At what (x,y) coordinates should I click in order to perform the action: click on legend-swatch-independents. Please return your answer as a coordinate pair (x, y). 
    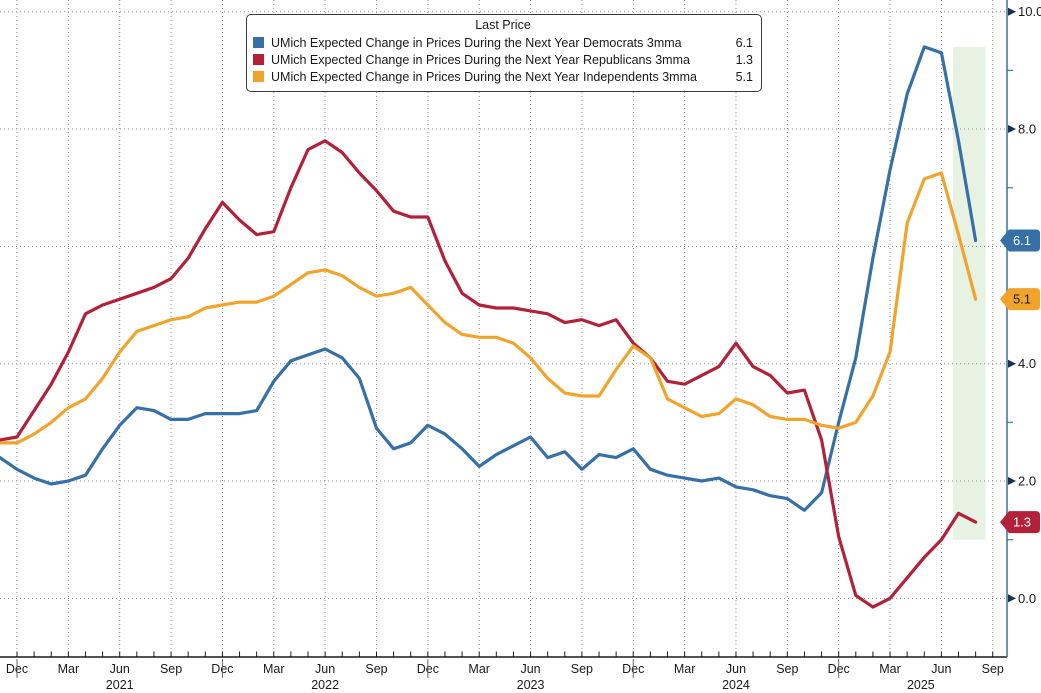
    Looking at the image, I should click on (258, 76).